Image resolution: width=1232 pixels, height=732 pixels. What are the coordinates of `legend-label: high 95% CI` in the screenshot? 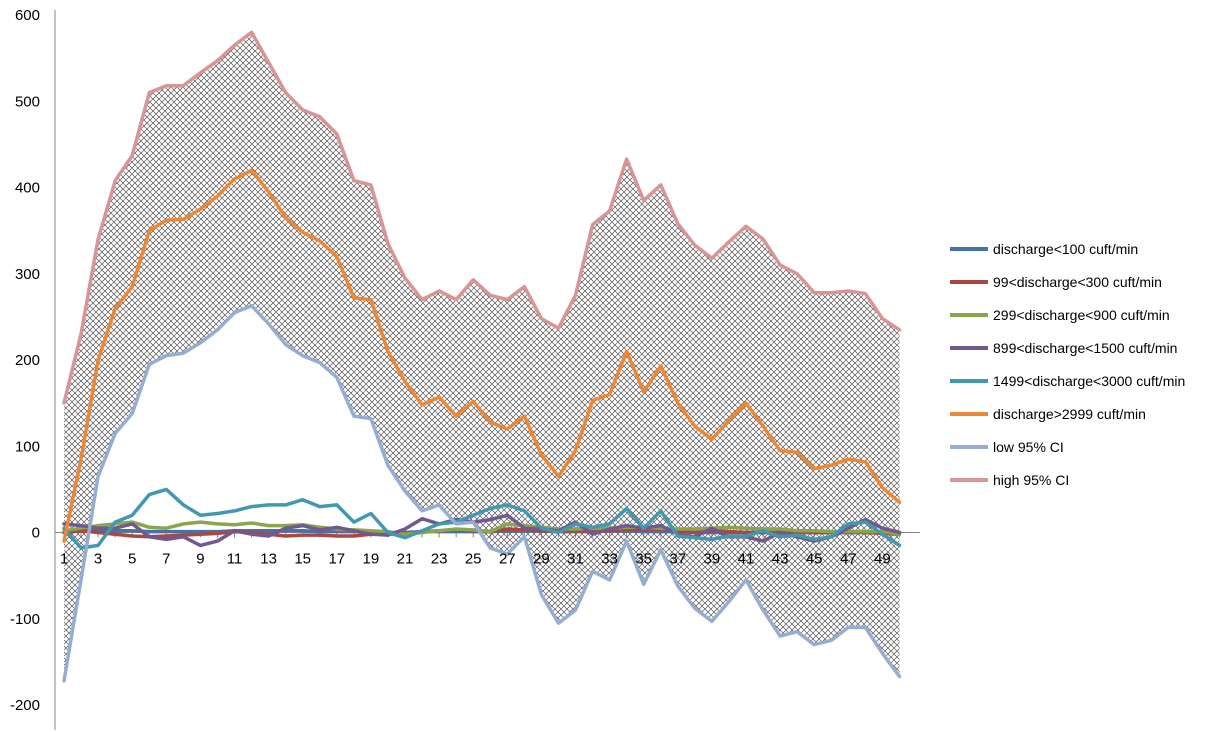 It's located at (1031, 479).